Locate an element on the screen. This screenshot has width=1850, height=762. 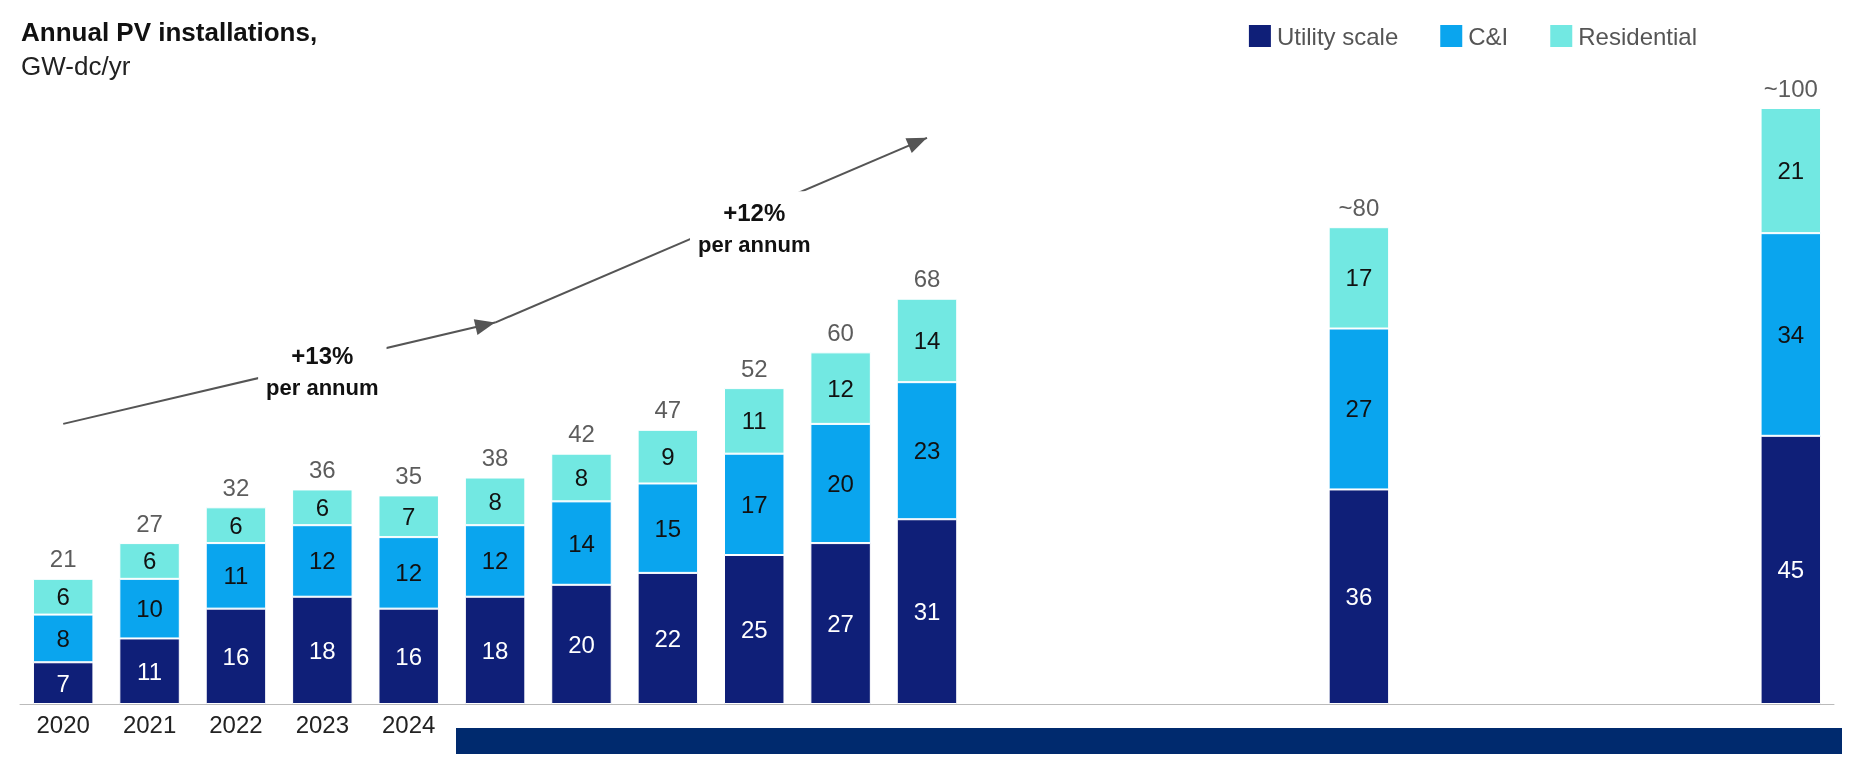
total-label: 60 is located at coordinates (840, 332).